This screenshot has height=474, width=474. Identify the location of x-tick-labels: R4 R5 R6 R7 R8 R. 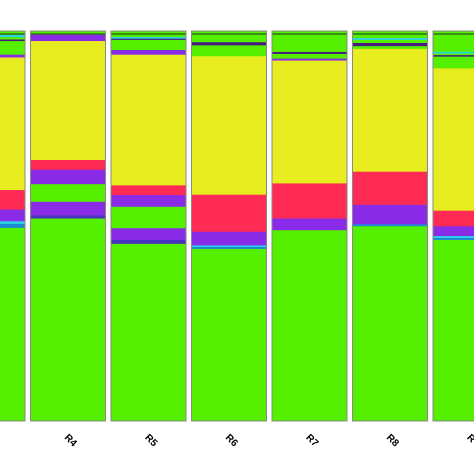
(268, 440).